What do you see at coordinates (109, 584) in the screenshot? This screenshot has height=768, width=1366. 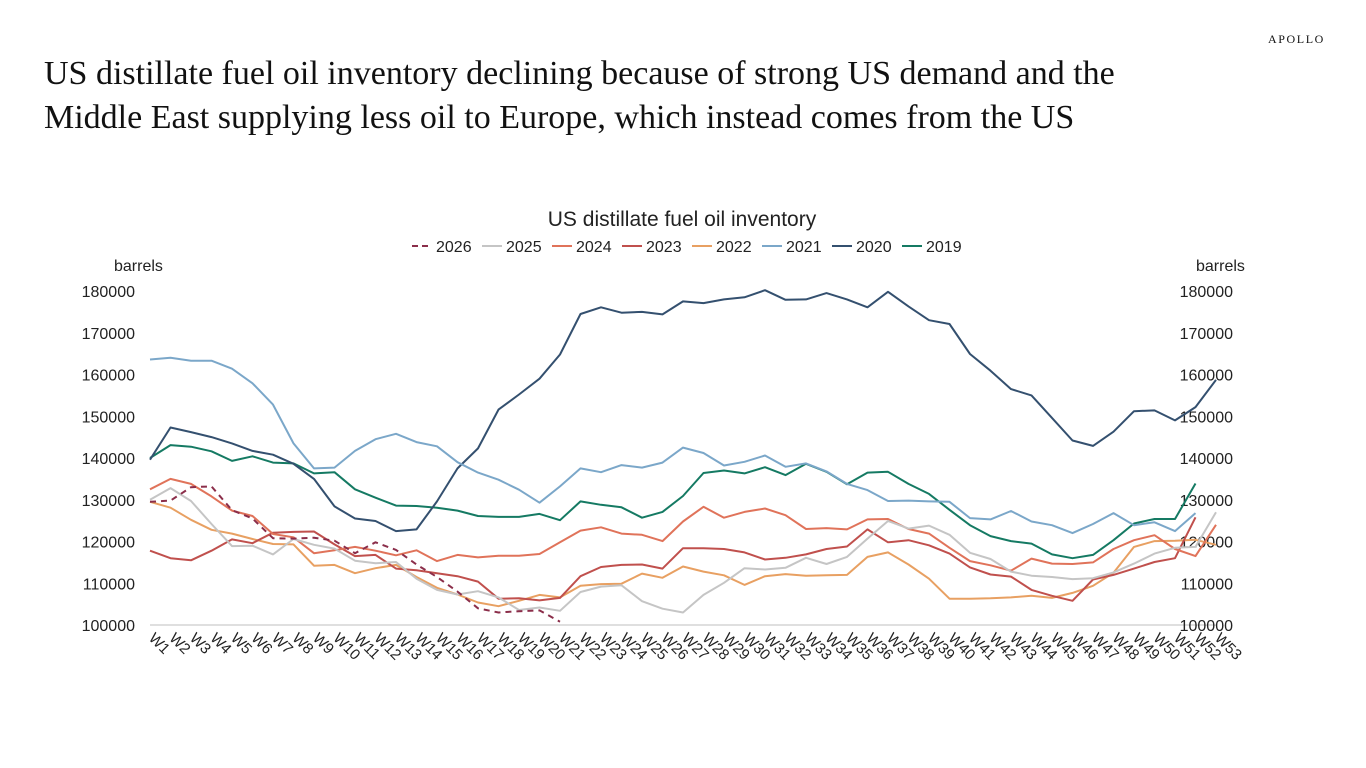 I see `y-tick-label-left: 110000` at bounding box center [109, 584].